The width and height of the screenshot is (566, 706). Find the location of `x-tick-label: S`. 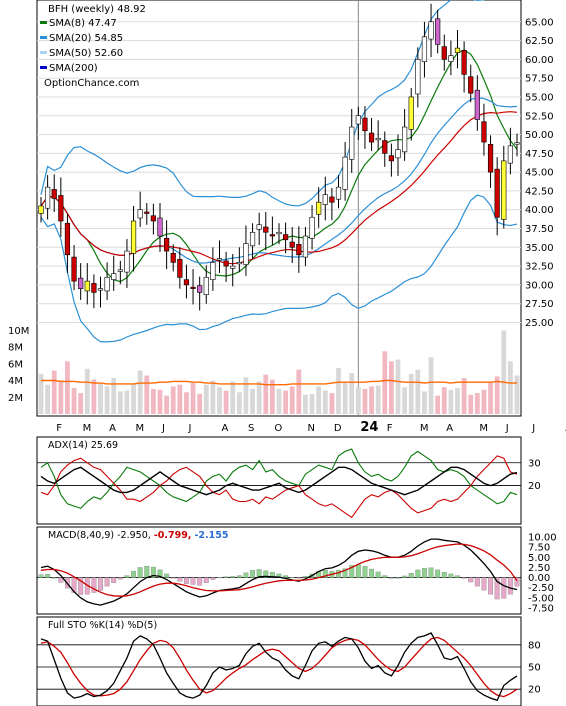

x-tick-label: S is located at coordinates (251, 428).